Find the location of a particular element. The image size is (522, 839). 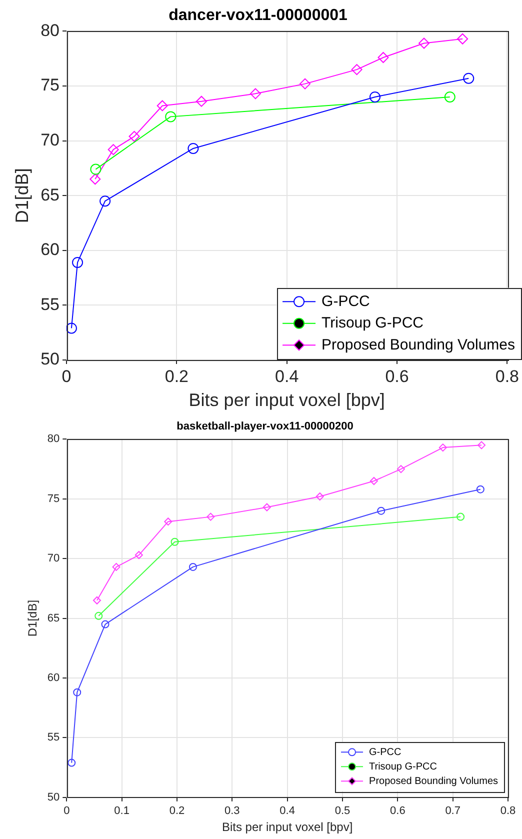

chart-title: dancer-vox11-00000001 is located at coordinates (258, 15).